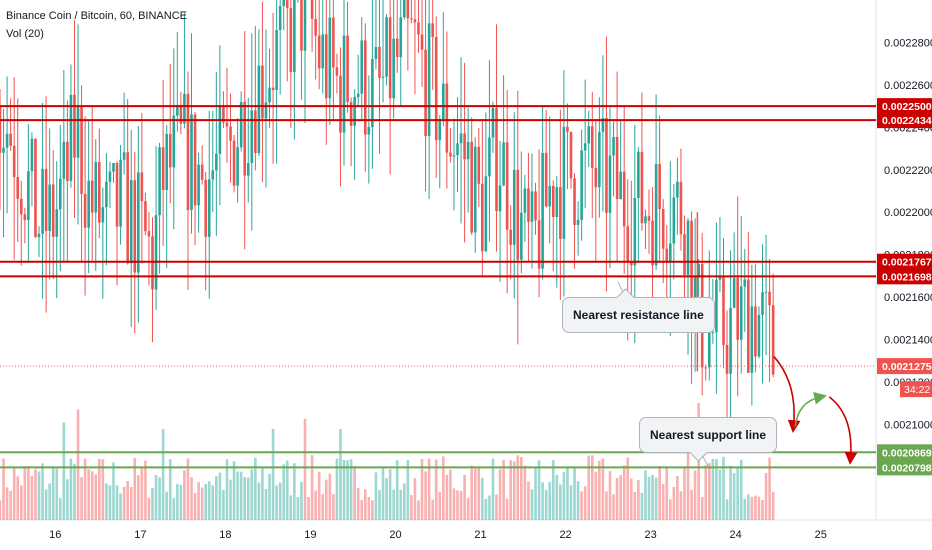 Image resolution: width=932 pixels, height=550 pixels. What do you see at coordinates (708, 435) in the screenshot?
I see `support-callout-text: Nearest support line` at bounding box center [708, 435].